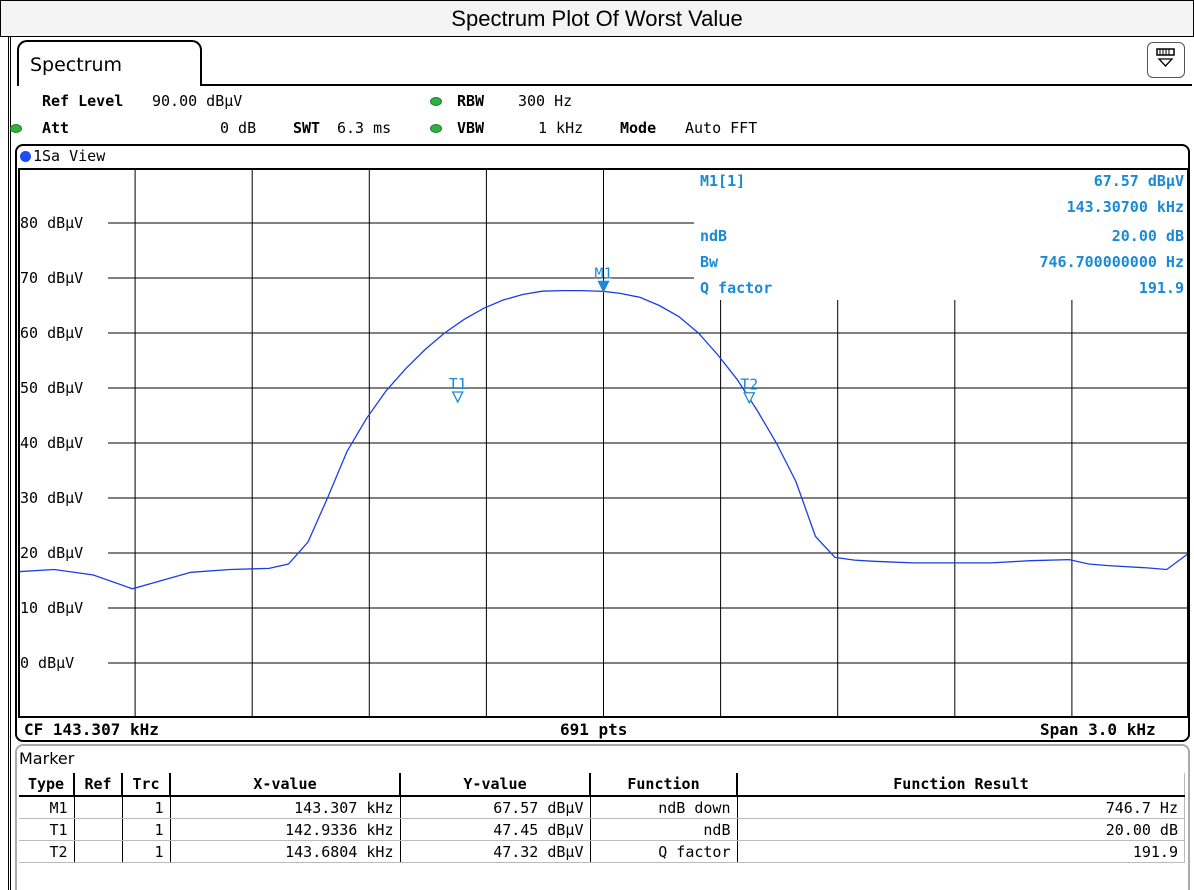 The width and height of the screenshot is (1194, 890). What do you see at coordinates (307, 128) in the screenshot?
I see `swt-label: SWT` at bounding box center [307, 128].